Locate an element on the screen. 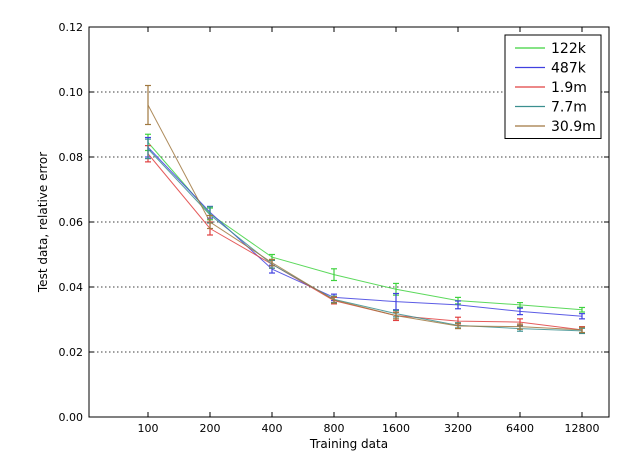  y-tick-label: 0.02 is located at coordinates (71, 352).